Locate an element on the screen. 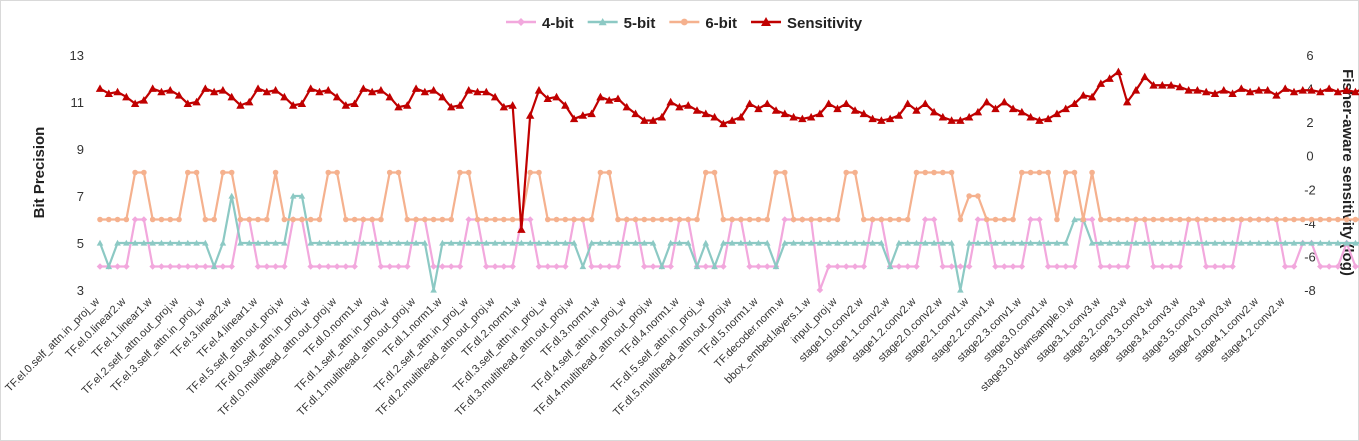 This screenshot has height=441, width=1359. y2-tick-label: 2 is located at coordinates (1309, 122).